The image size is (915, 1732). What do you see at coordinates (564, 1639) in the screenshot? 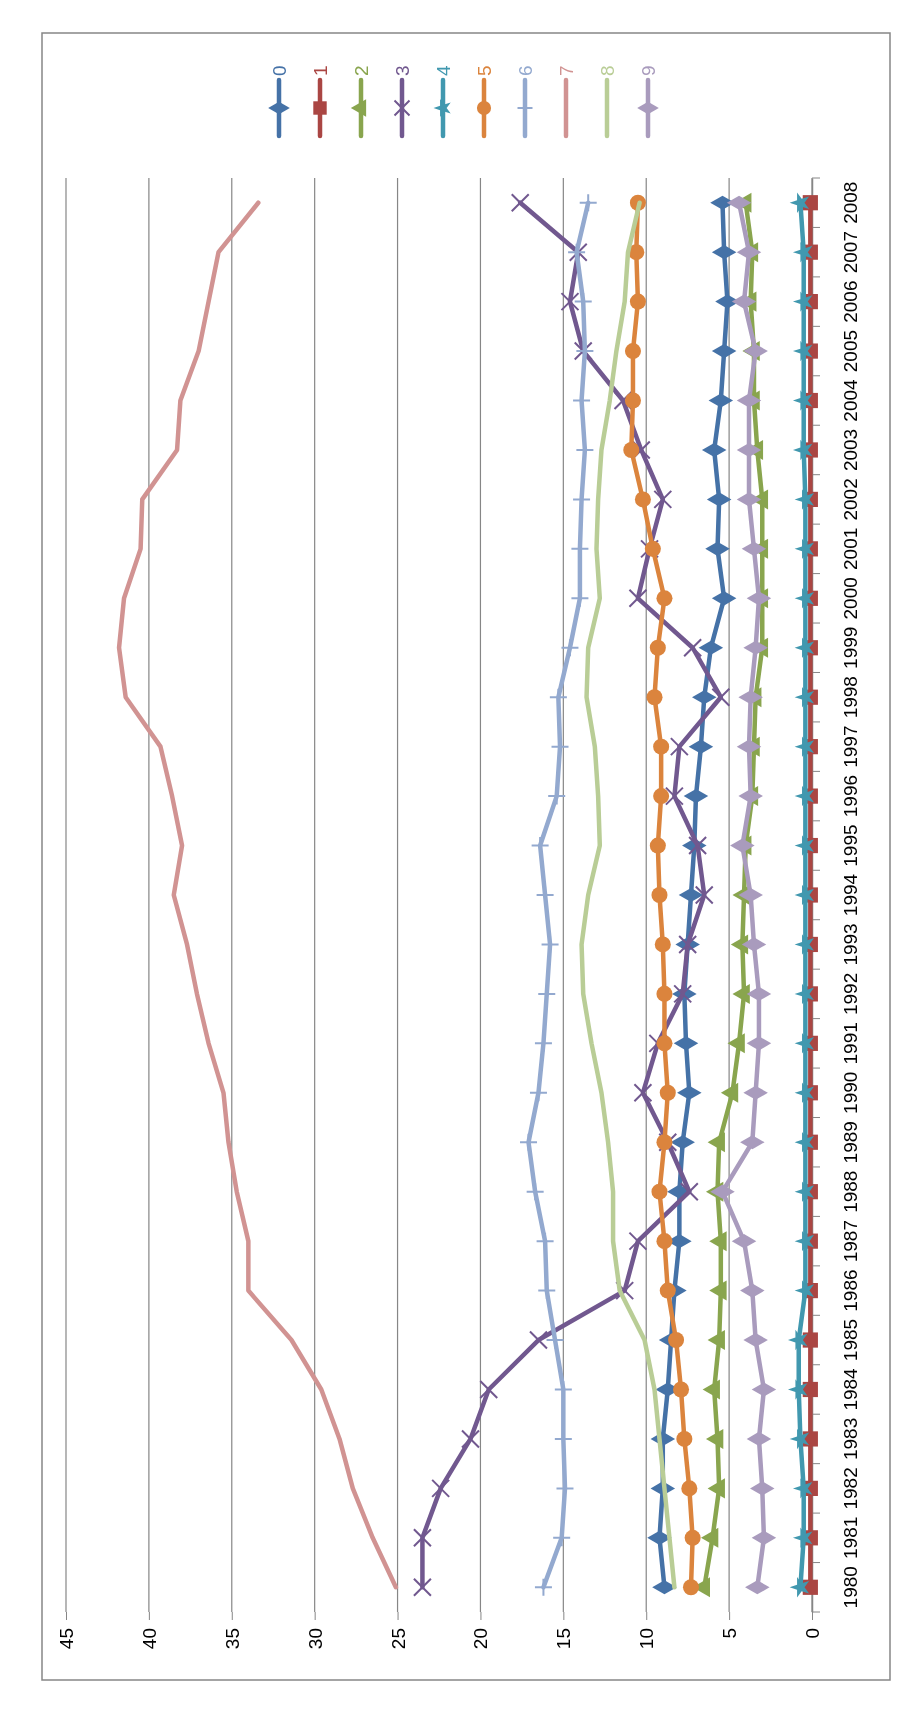
I see `x-tick-label: 15` at bounding box center [564, 1639].